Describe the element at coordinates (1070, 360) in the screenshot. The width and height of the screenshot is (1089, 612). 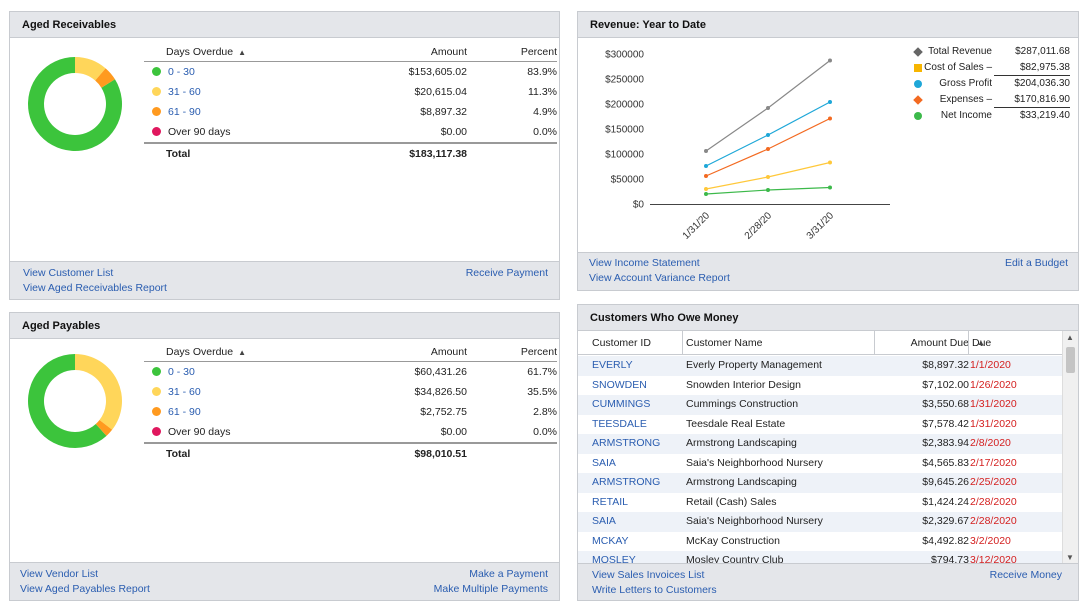
I see `scroll-thumb` at that location.